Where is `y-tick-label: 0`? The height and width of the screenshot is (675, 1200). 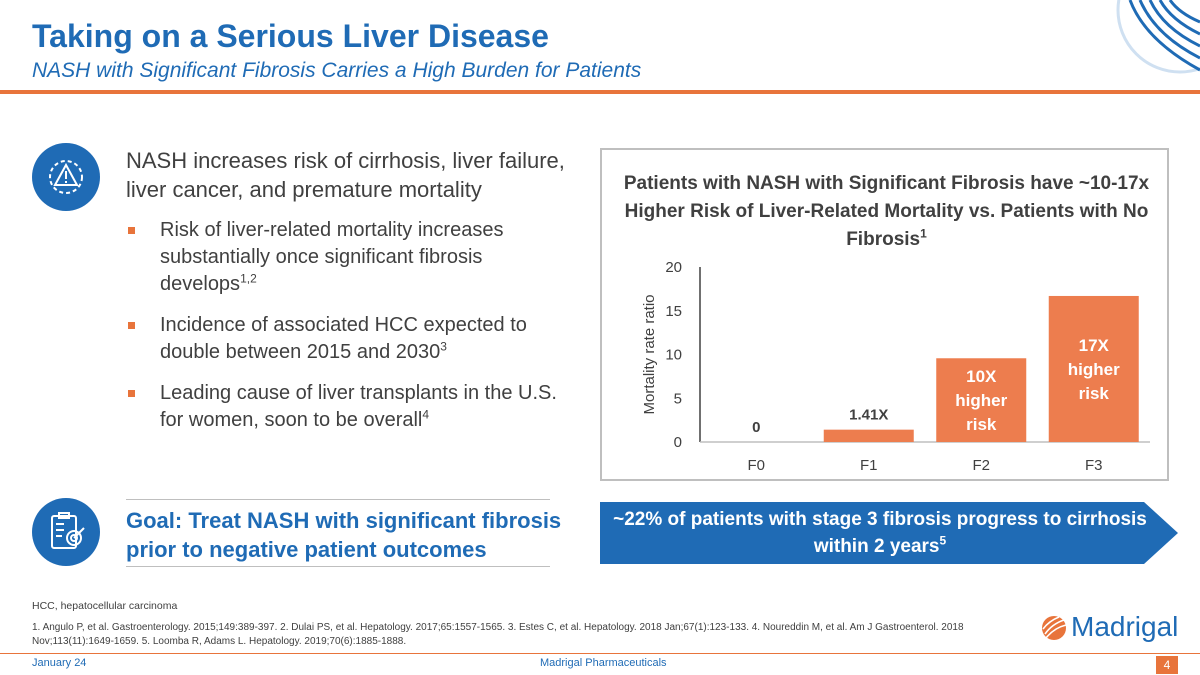
y-tick-label: 0 is located at coordinates (678, 442).